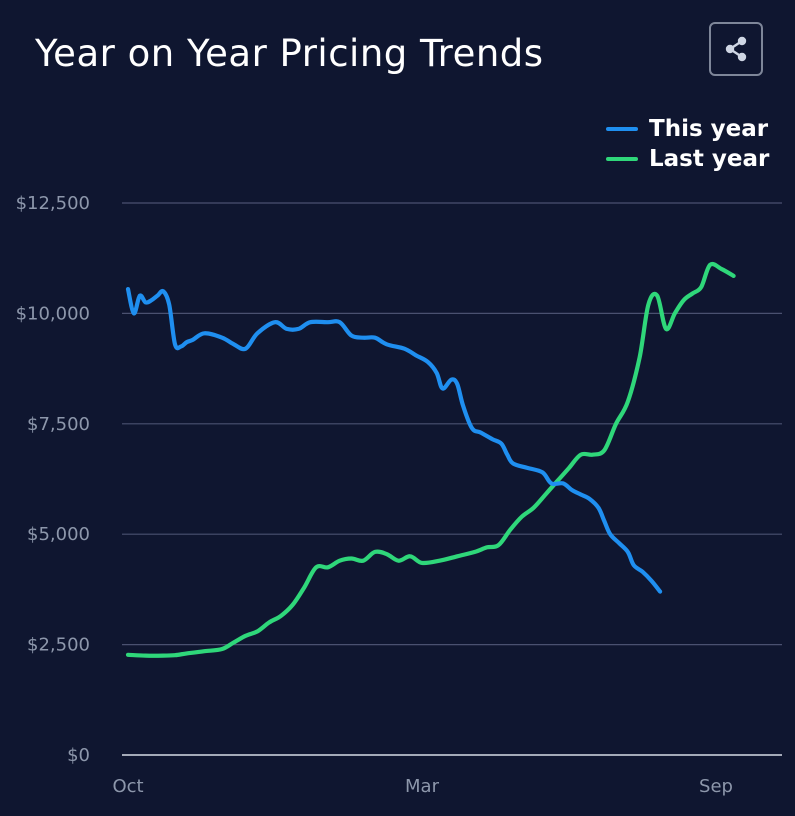 This screenshot has width=795, height=816. Describe the element at coordinates (709, 159) in the screenshot. I see `legend-label-last-year: Last year` at that location.